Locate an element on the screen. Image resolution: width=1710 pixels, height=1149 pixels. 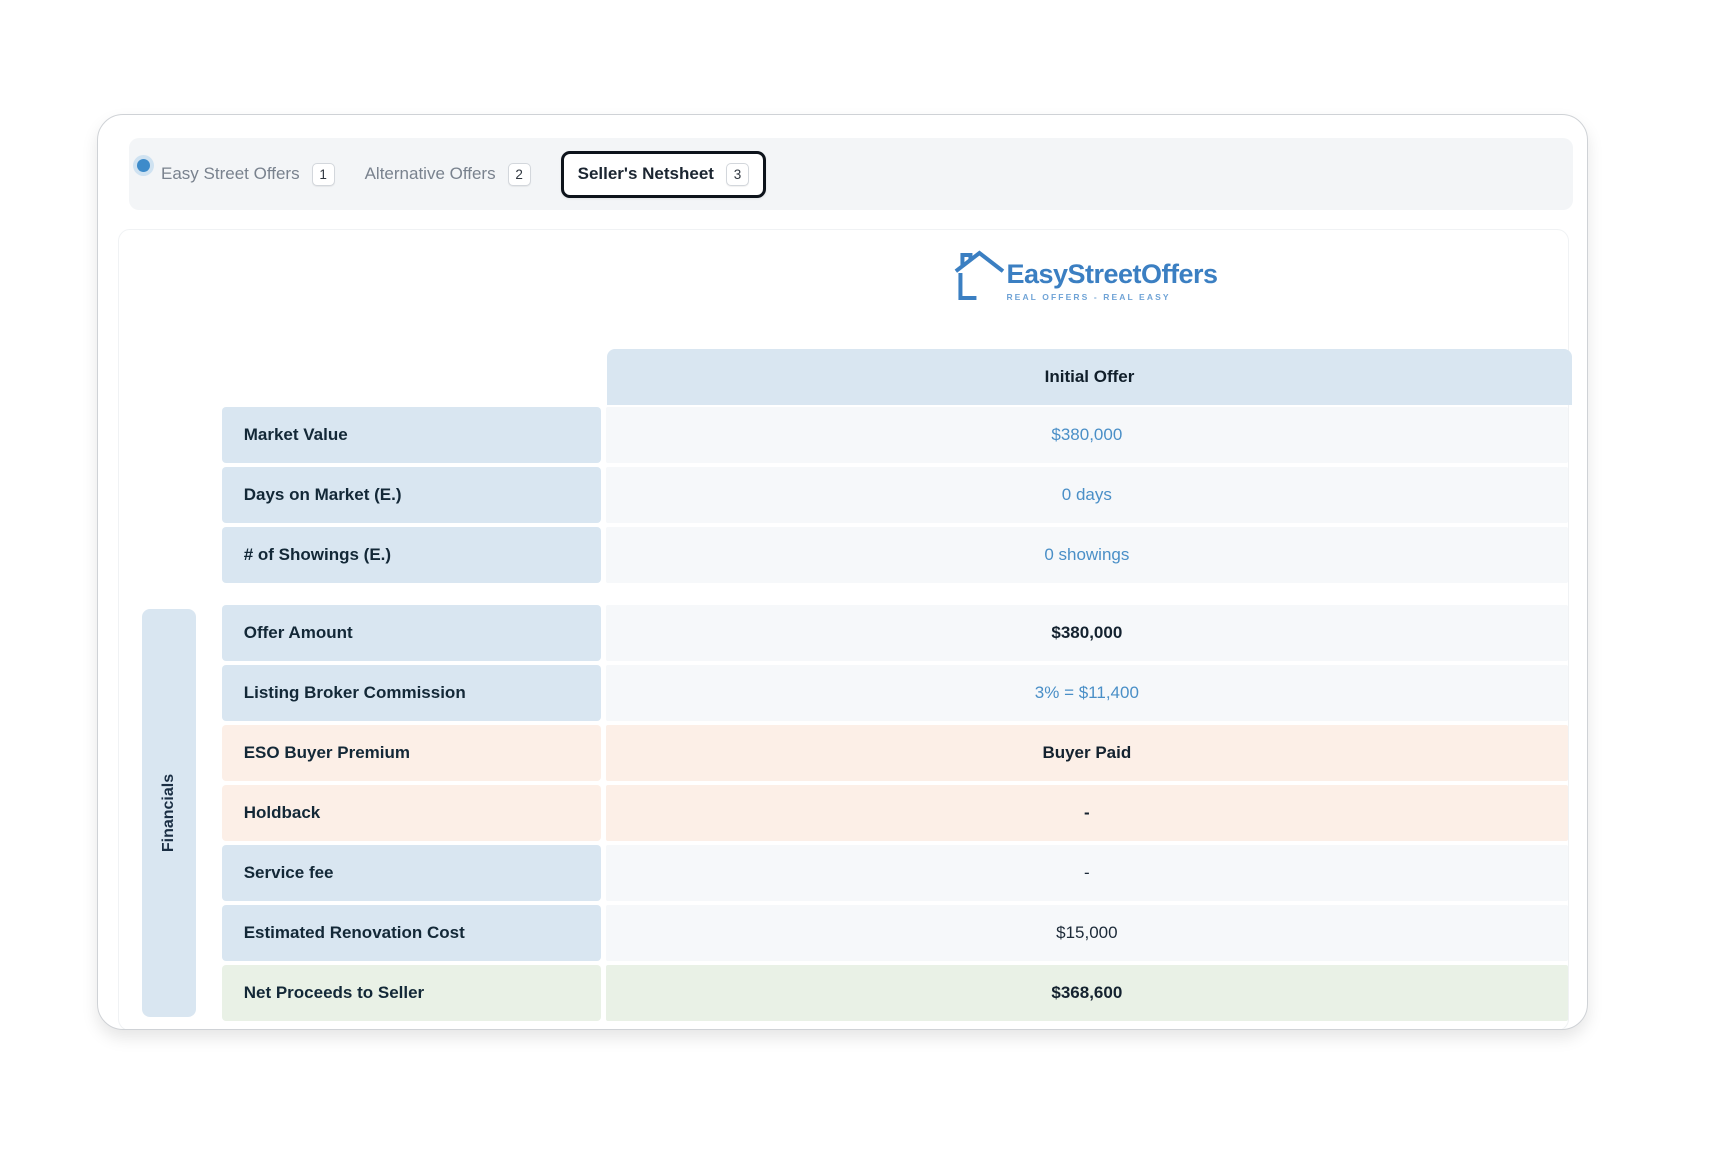
row-label: Holdback is located at coordinates (411, 813).